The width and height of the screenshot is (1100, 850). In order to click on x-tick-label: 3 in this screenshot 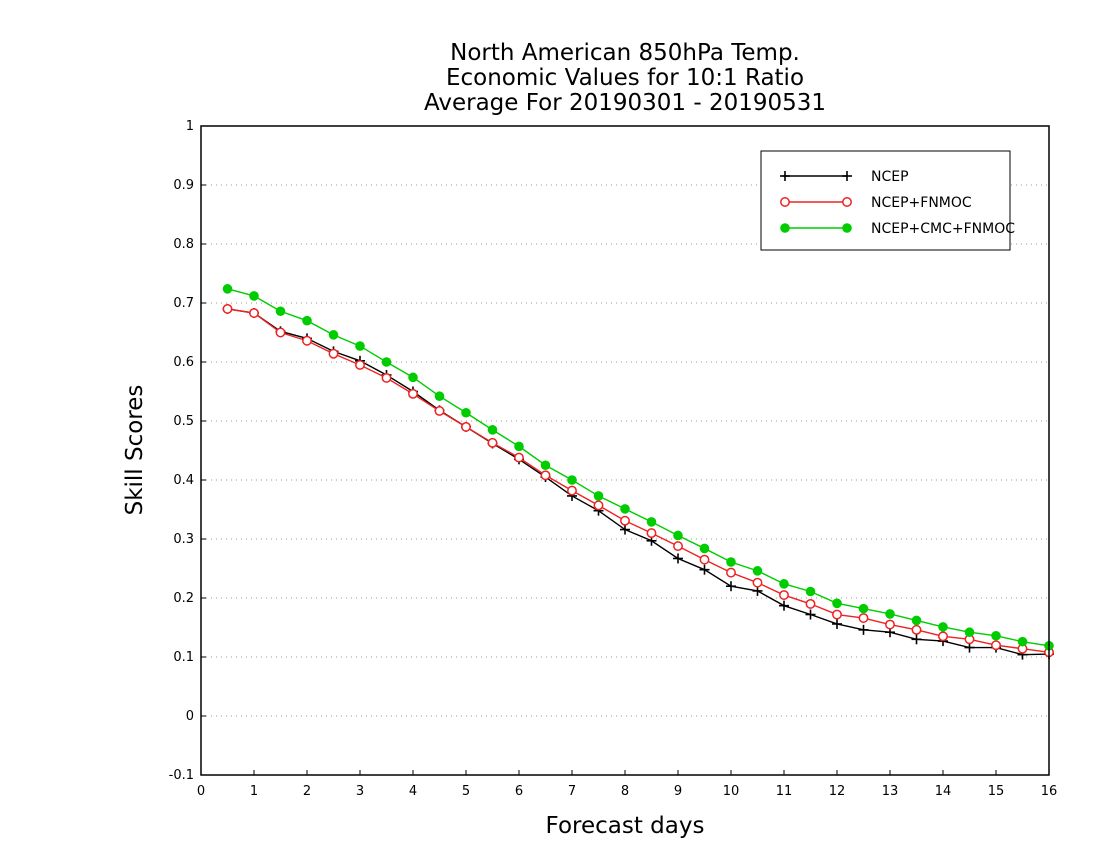, I will do `click(360, 791)`.